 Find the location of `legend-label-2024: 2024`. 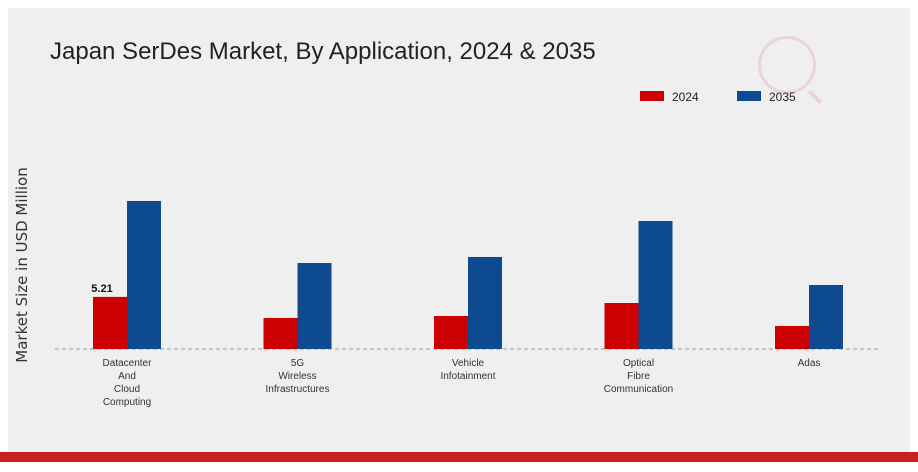

legend-label-2024: 2024 is located at coordinates (685, 97).